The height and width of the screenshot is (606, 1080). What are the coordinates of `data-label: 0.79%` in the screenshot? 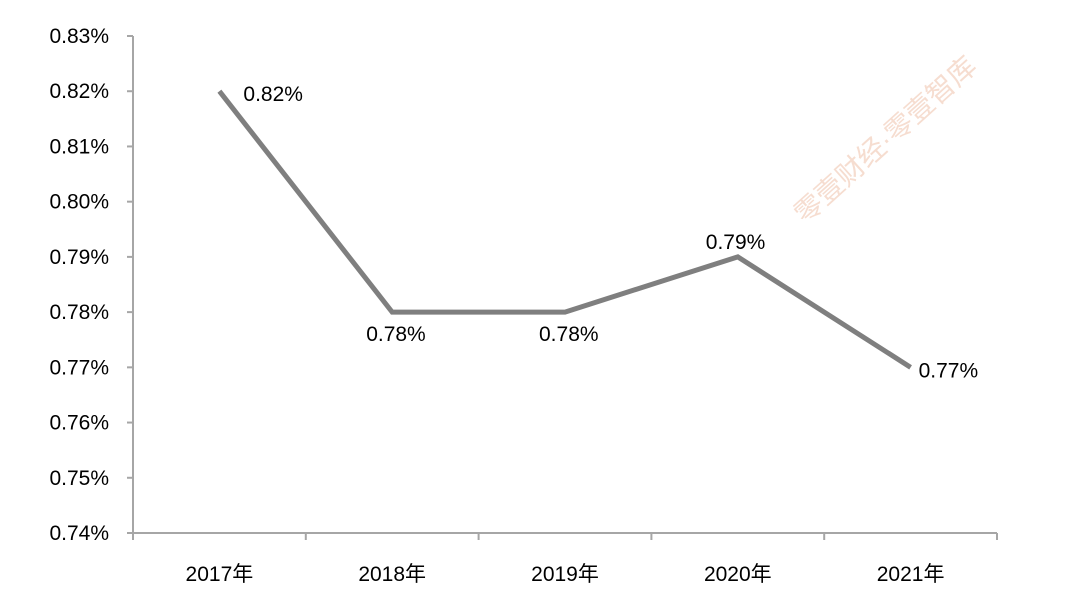 It's located at (736, 242).